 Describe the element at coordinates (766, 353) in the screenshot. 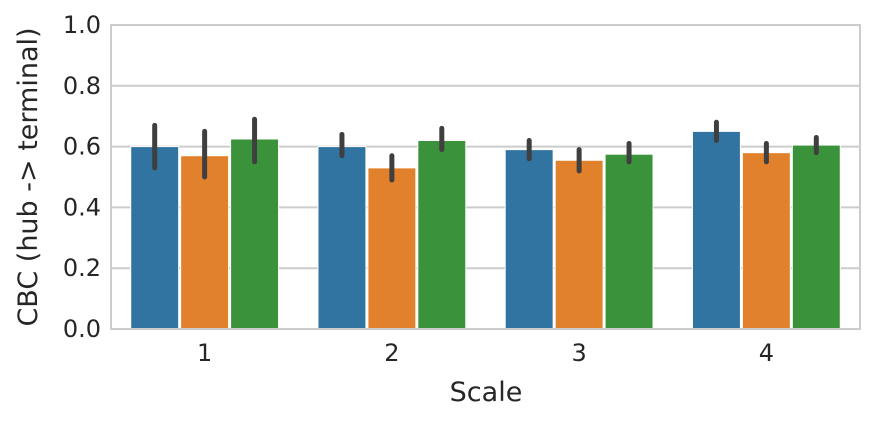

I see `x-tick-label: 4` at that location.